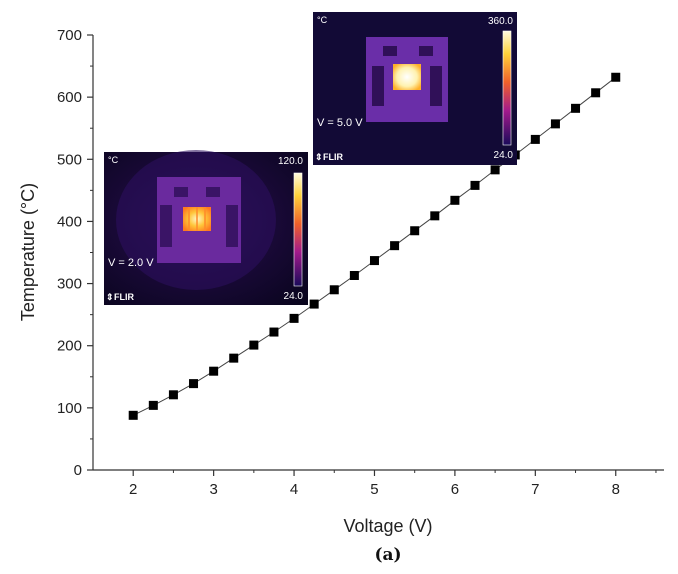 The width and height of the screenshot is (678, 574). What do you see at coordinates (407, 77) in the screenshot?
I see `thermal-hotspot` at bounding box center [407, 77].